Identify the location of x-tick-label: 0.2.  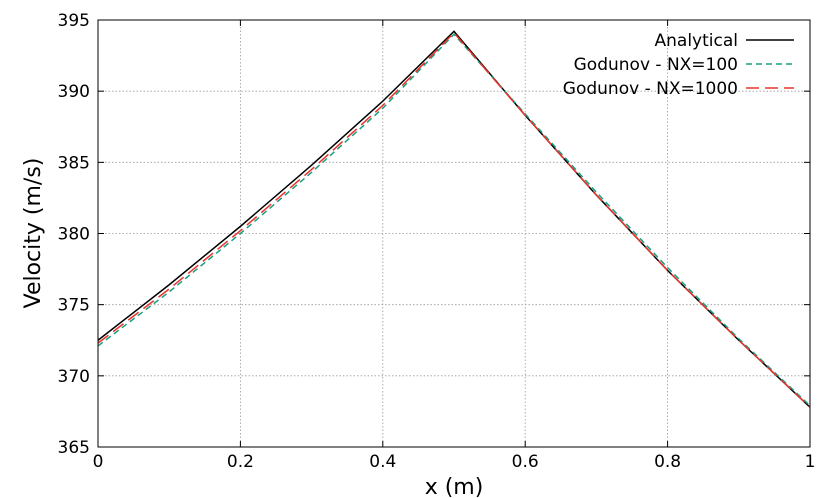
(240, 462).